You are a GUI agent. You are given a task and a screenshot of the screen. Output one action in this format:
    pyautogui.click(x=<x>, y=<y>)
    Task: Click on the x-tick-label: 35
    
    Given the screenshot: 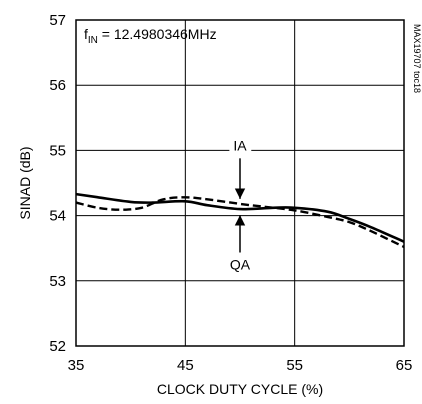 What is the action you would take?
    pyautogui.click(x=76, y=365)
    